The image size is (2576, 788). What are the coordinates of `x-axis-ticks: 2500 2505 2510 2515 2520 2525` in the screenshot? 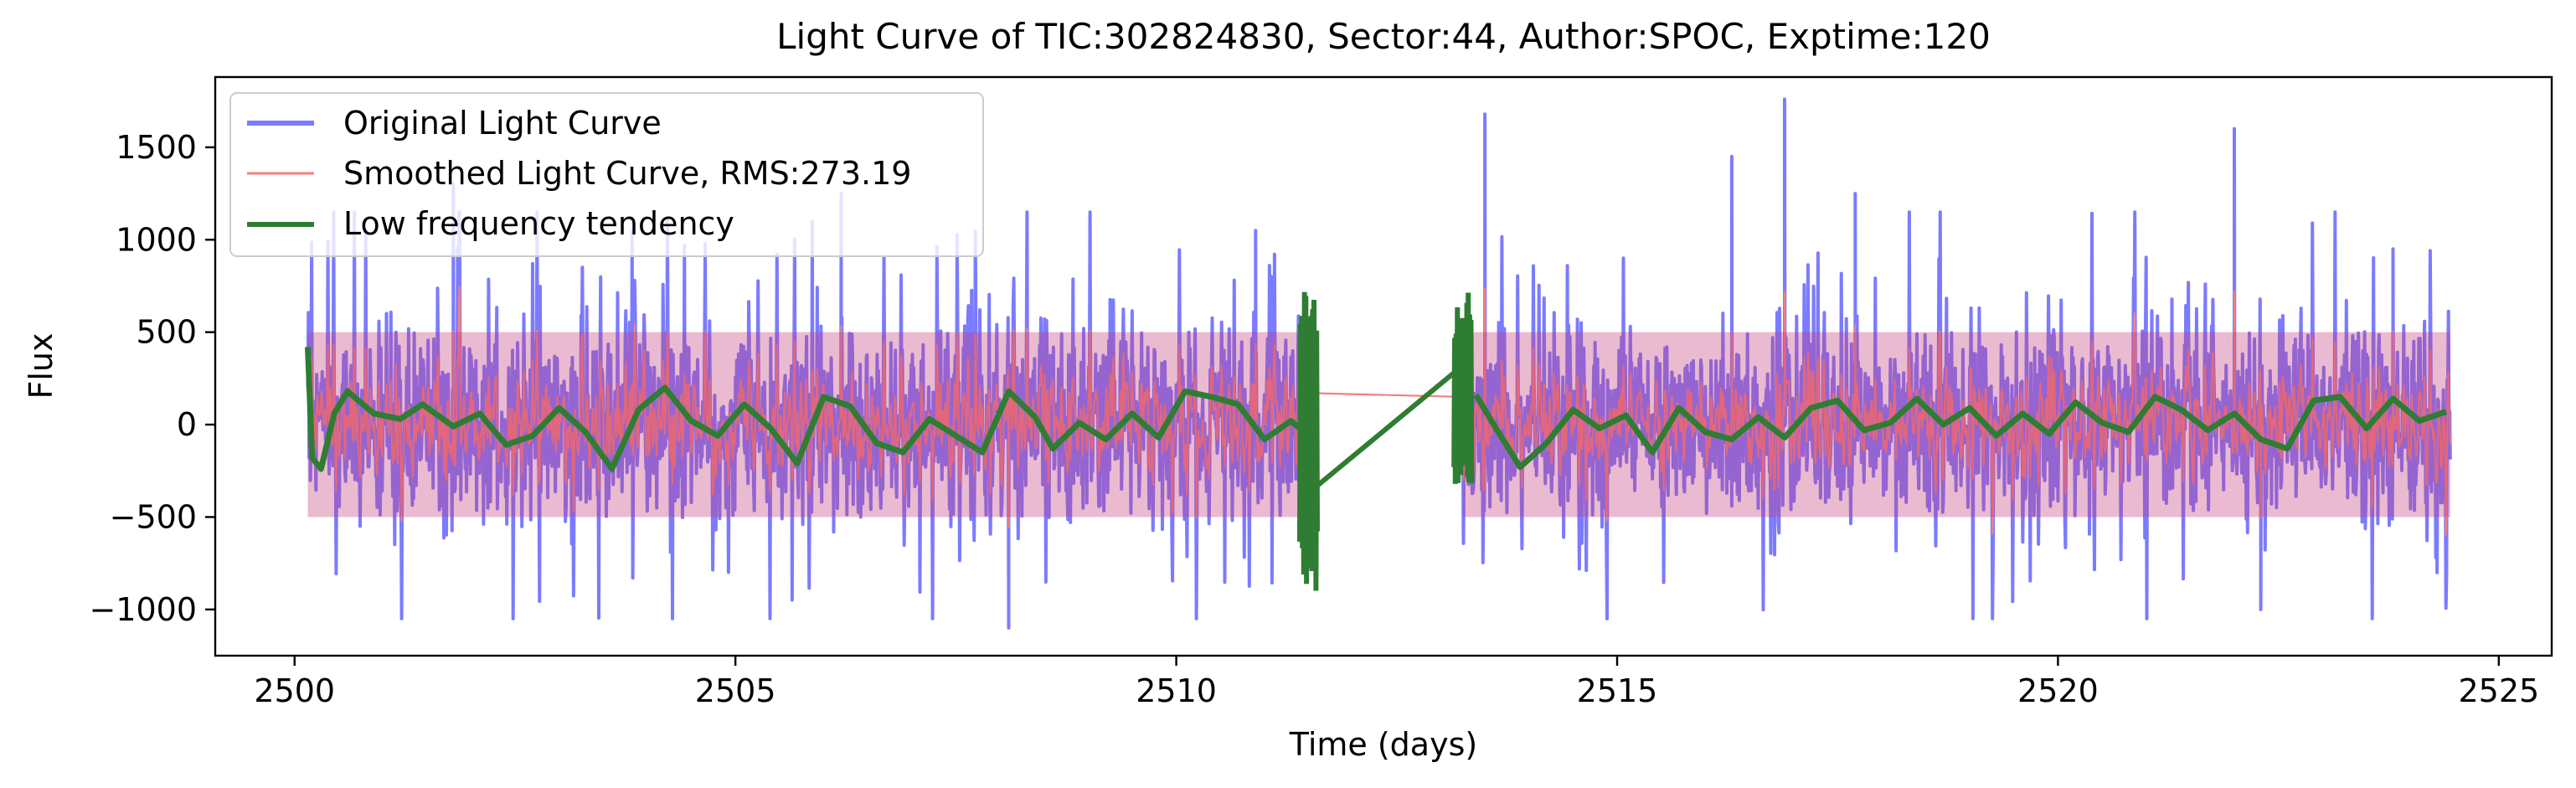 It's located at (1396, 682).